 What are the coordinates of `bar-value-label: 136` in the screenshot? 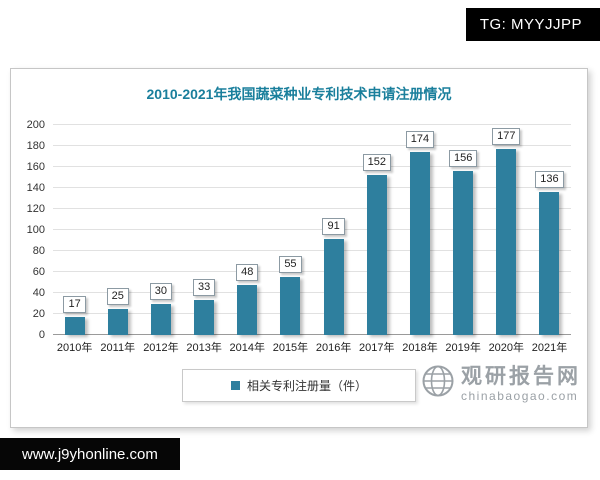 It's located at (549, 180).